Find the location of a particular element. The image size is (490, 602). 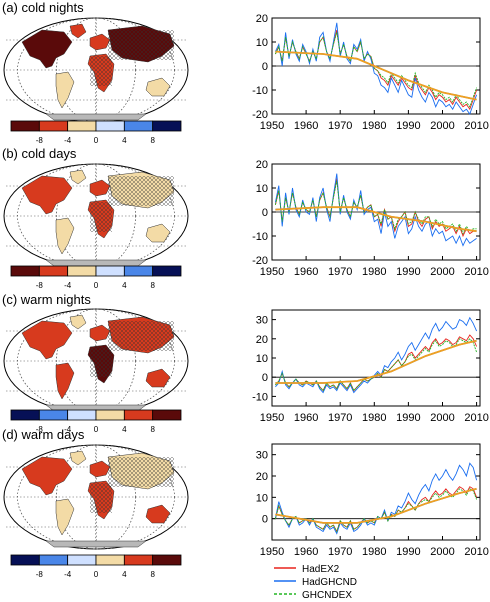

panel-title-a: (a) cold nights is located at coordinates (43, 7).